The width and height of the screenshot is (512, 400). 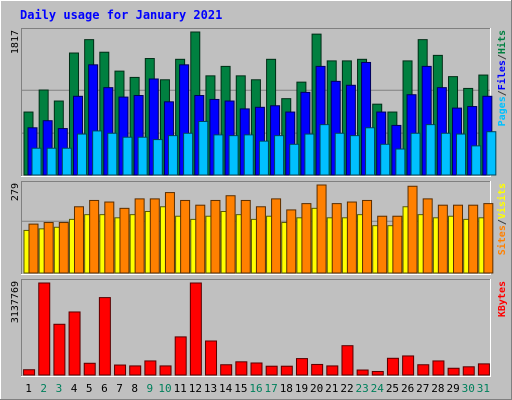 What do you see at coordinates (226, 388) in the screenshot?
I see `x-tick-label-14: 14` at bounding box center [226, 388].